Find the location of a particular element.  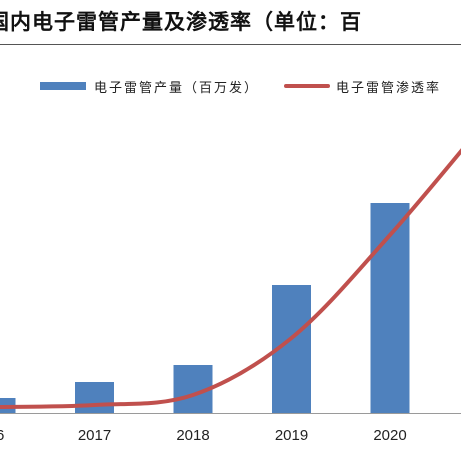

title-divider is located at coordinates (230, 44).